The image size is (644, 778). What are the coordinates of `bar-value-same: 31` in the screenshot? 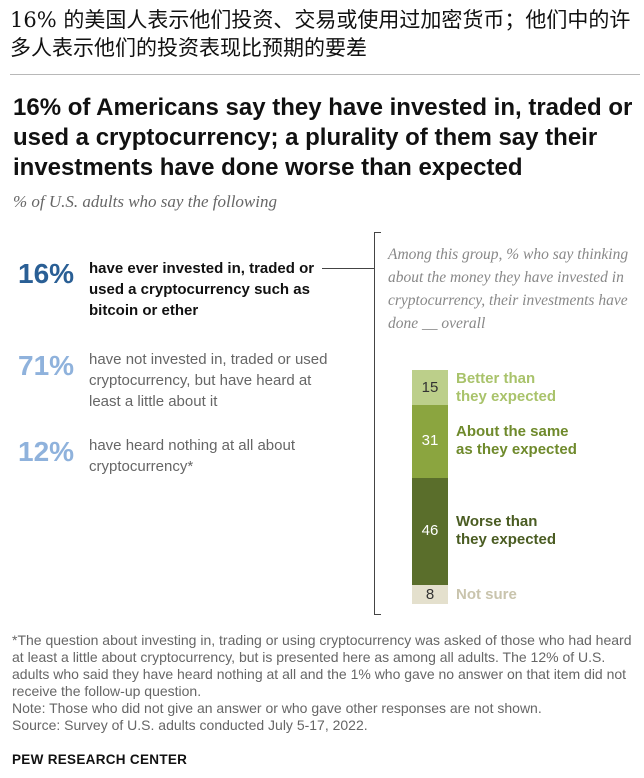 It's located at (430, 441).